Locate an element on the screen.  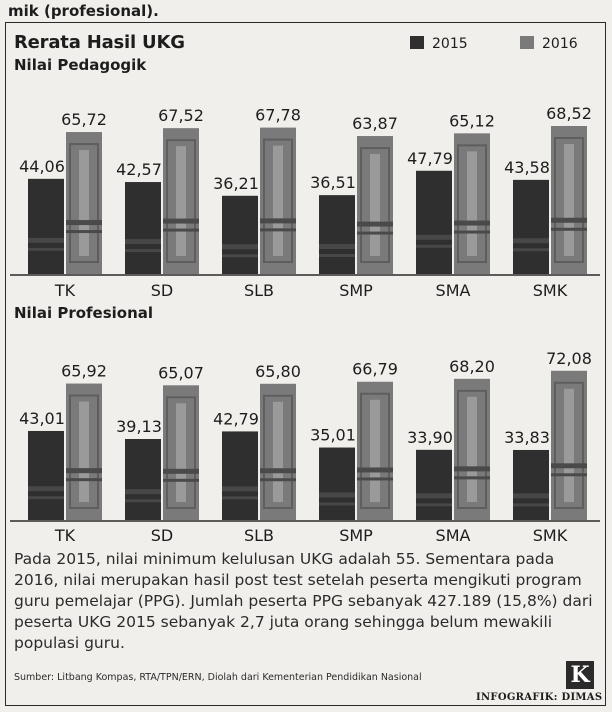
section-title-profesional: Nilai Profesional is located at coordinates (84, 313).